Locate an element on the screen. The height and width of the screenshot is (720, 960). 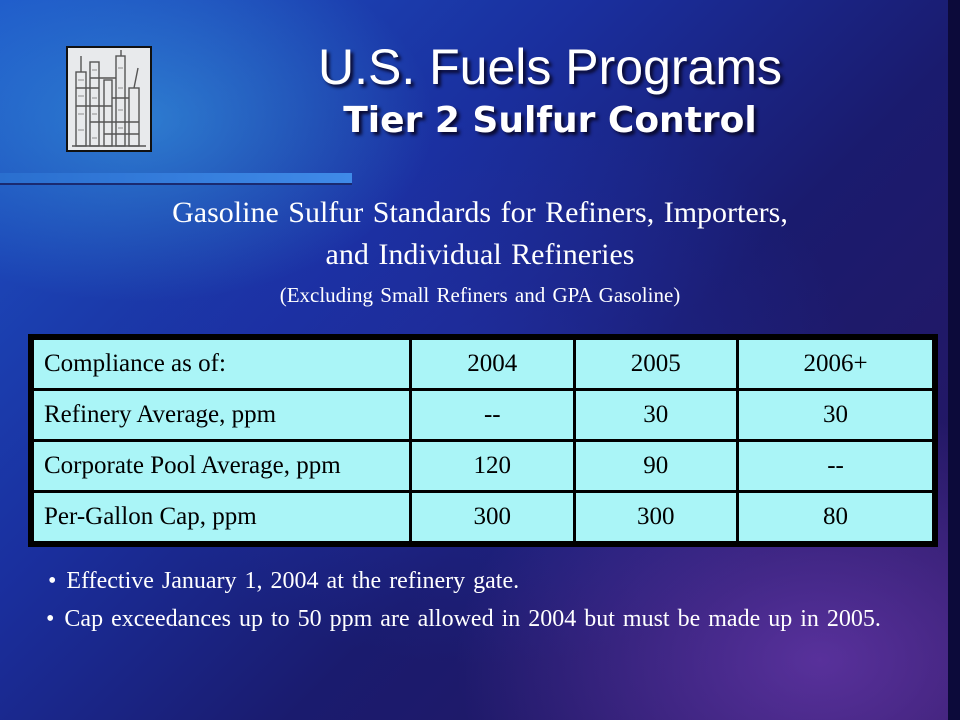
table-cell: Corporate Pool Average, ppm is located at coordinates (221, 466).